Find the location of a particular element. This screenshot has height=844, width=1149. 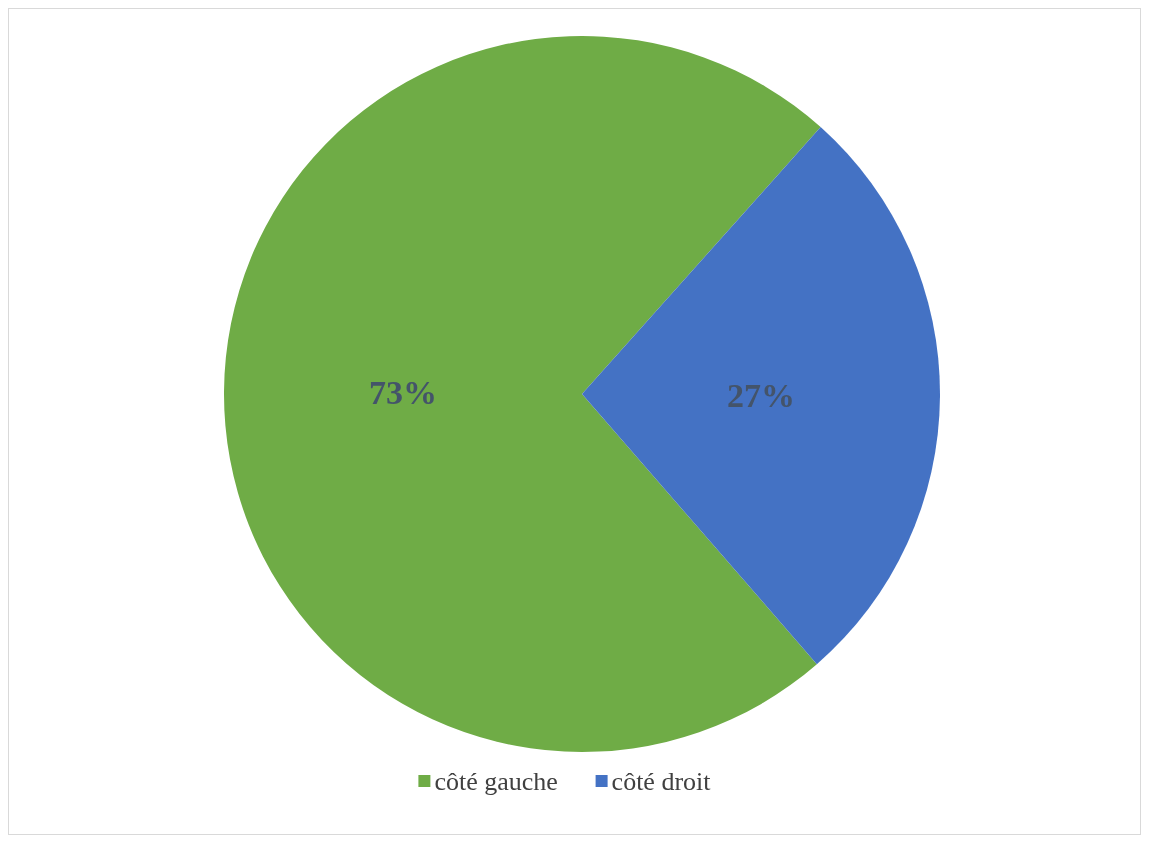

data-label: 27% is located at coordinates (761, 395).